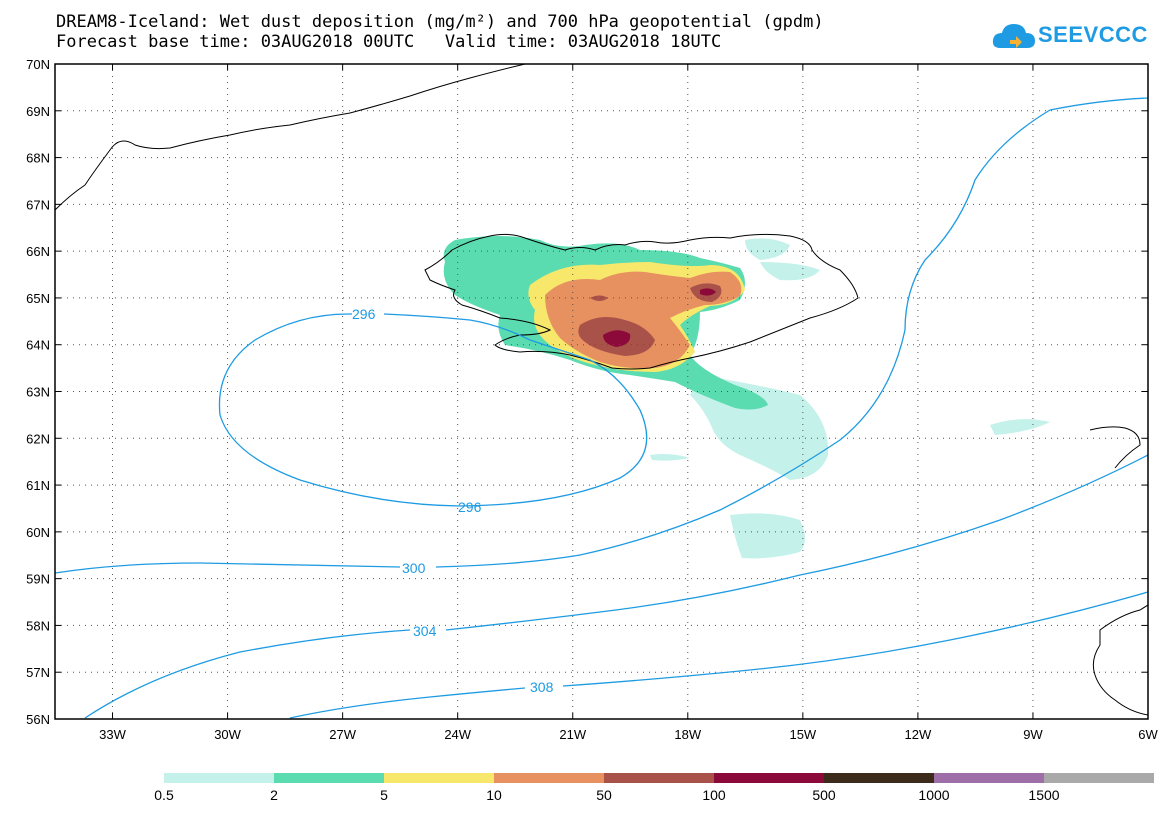 The height and width of the screenshot is (815, 1175). Describe the element at coordinates (1013, 36) in the screenshot. I see `cloud-icon` at that location.